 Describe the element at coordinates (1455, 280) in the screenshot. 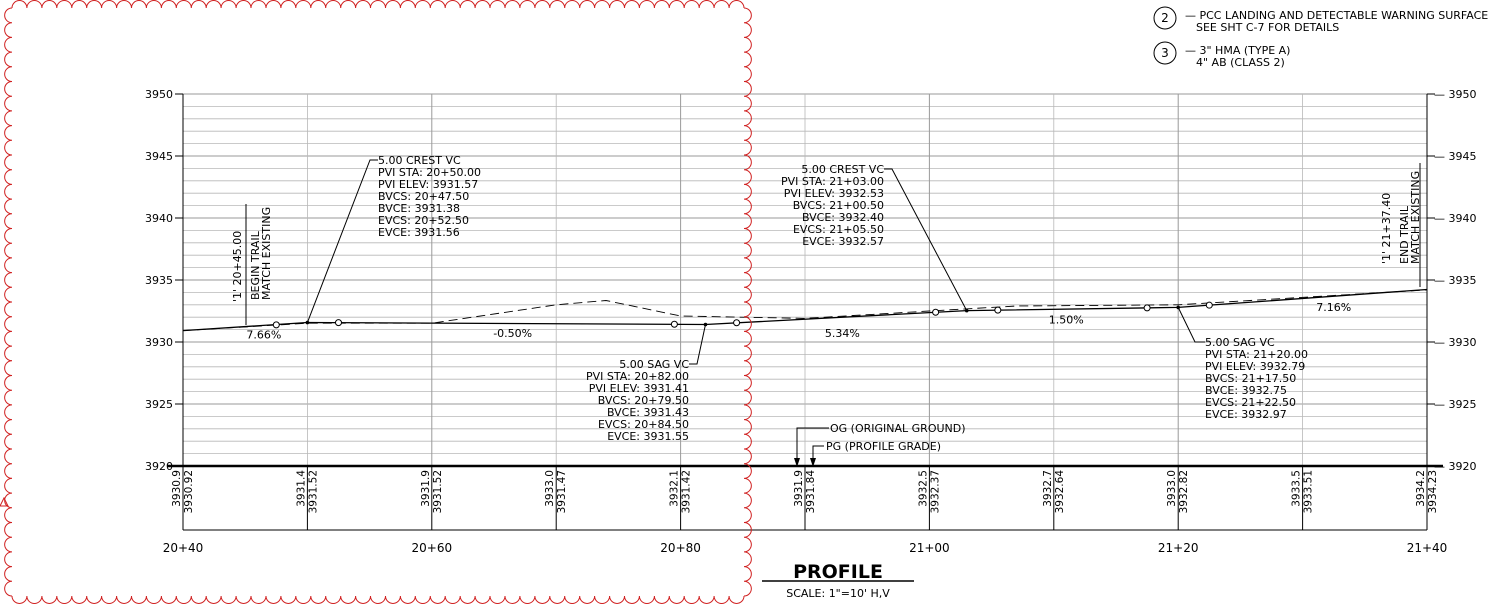

I see `y-tick-label-right: — 3935` at that location.